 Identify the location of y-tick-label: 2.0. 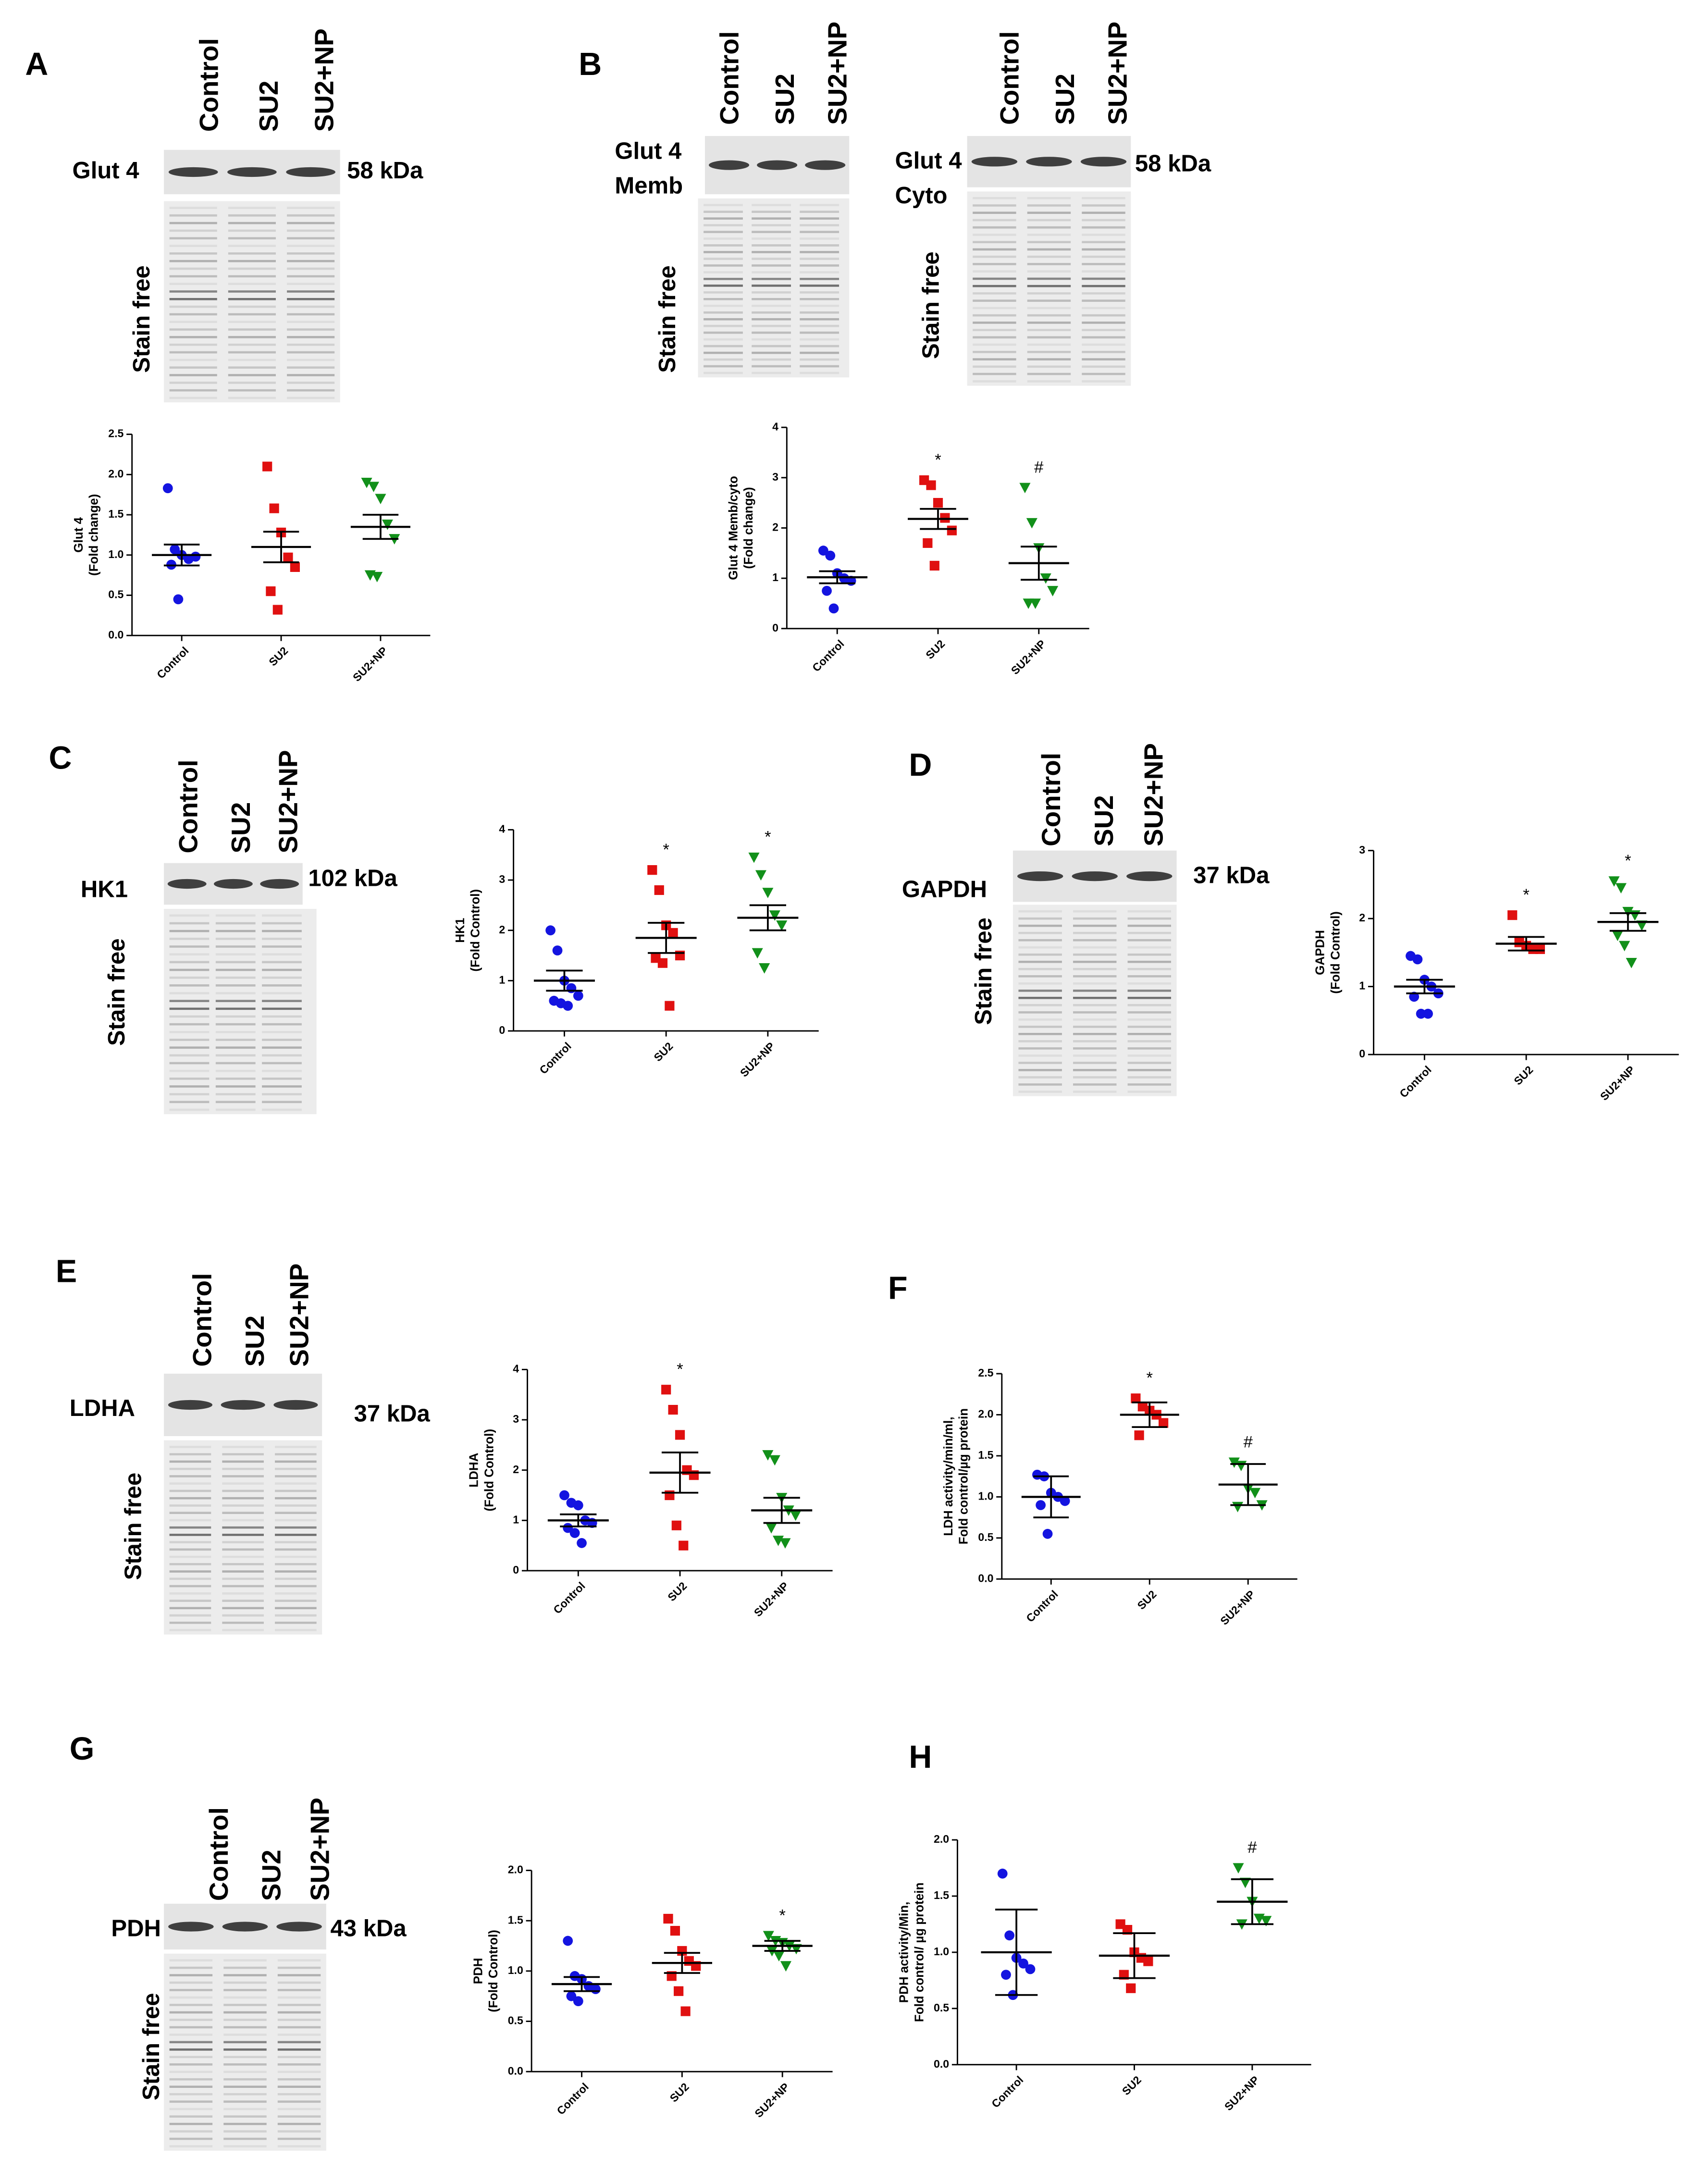
(985, 1414).